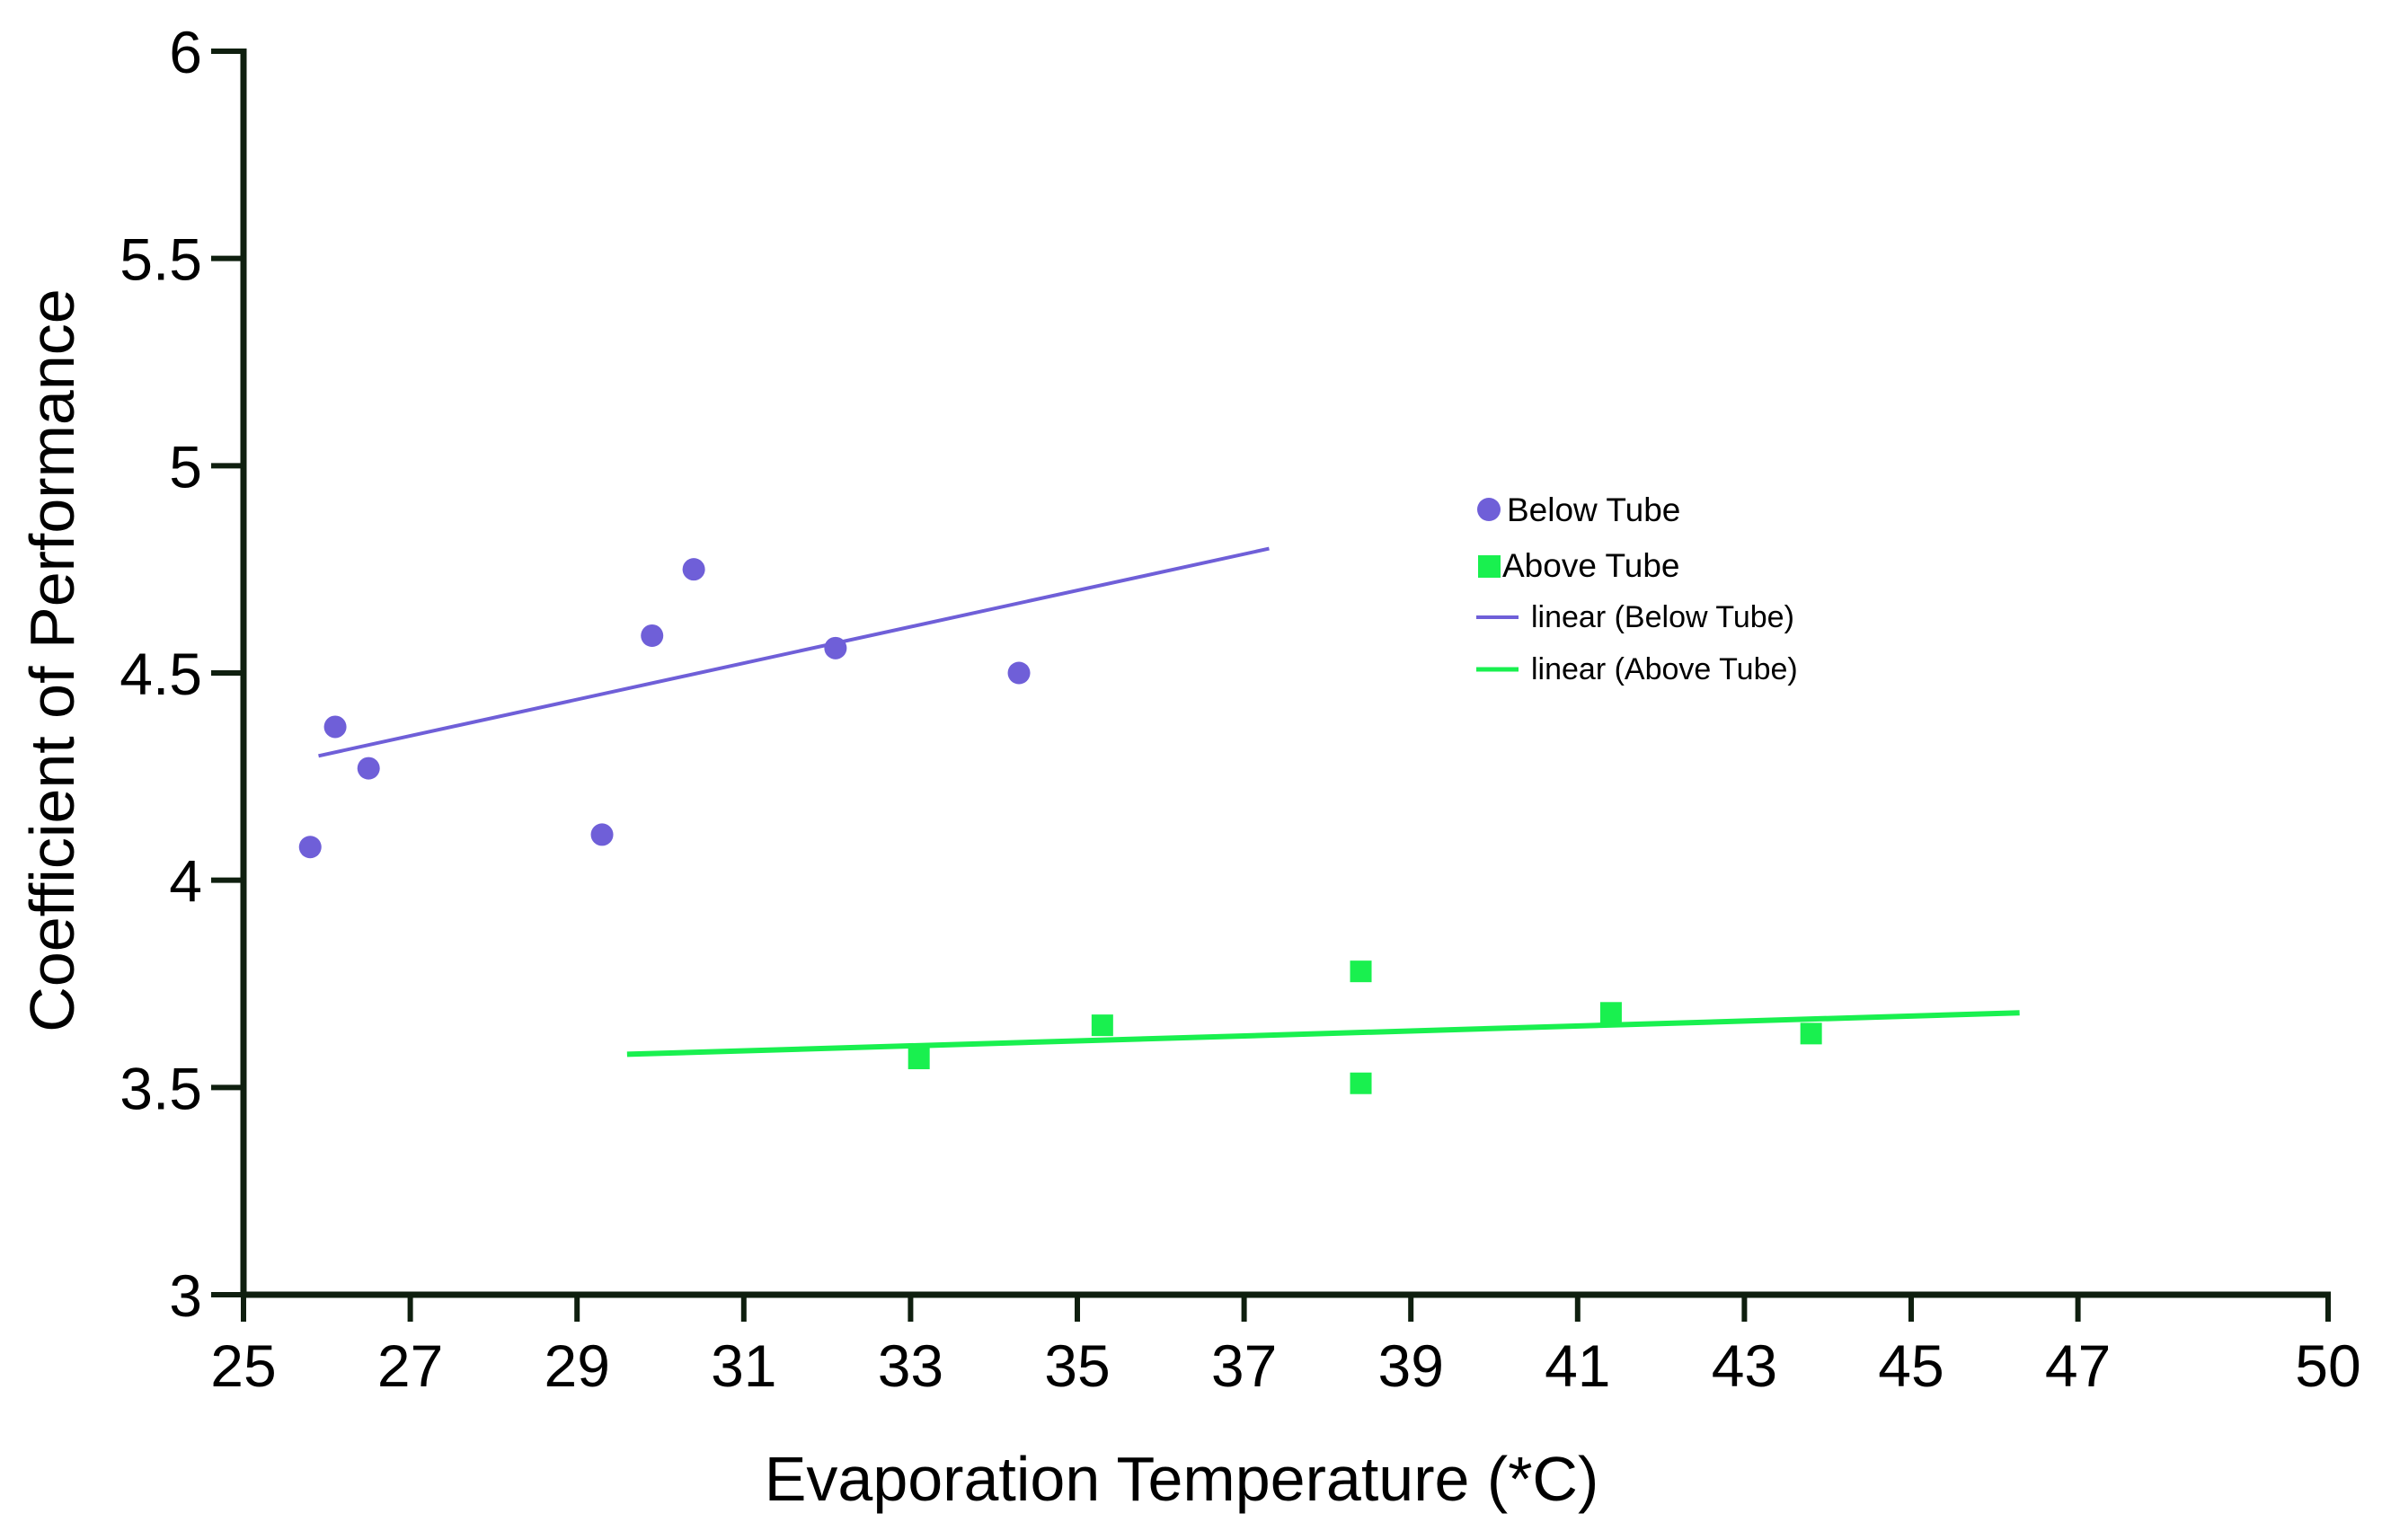 This screenshot has width=2382, height=1540. I want to click on x-tick-label-37: 37, so click(1244, 1365).